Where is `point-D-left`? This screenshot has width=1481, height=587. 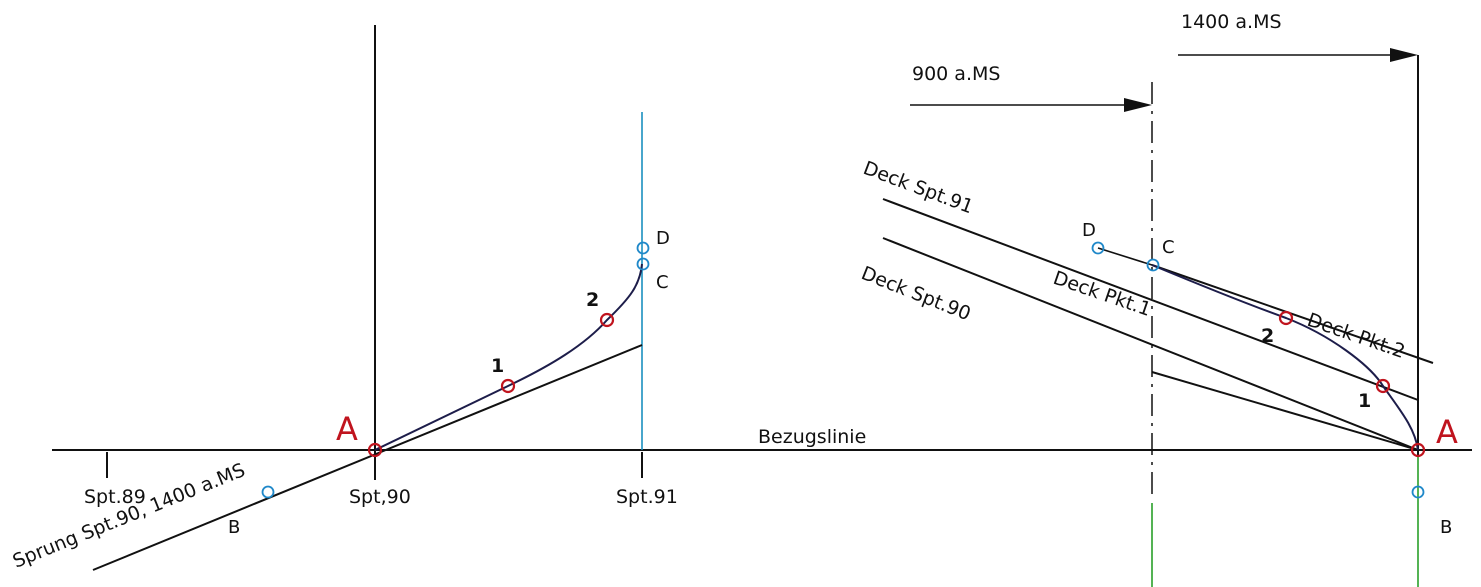
point-D-left is located at coordinates (643, 248).